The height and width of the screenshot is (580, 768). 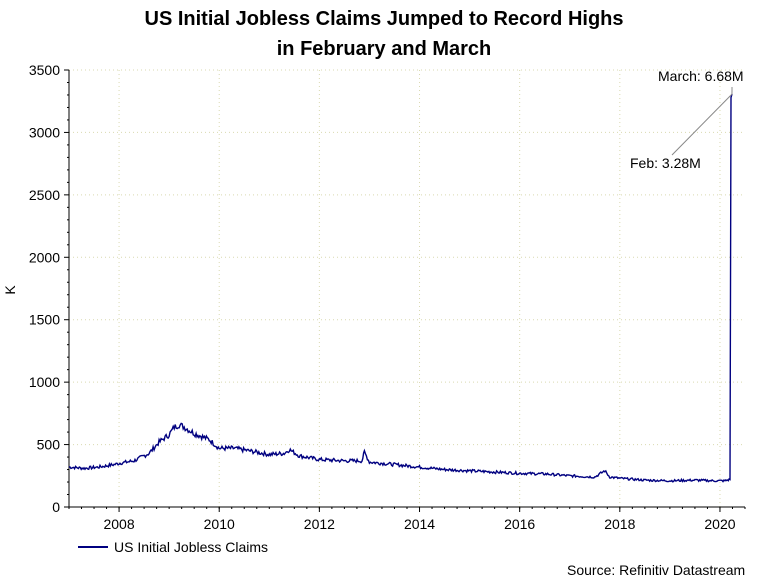 I want to click on y-tick-label: 3500, so click(x=44, y=70).